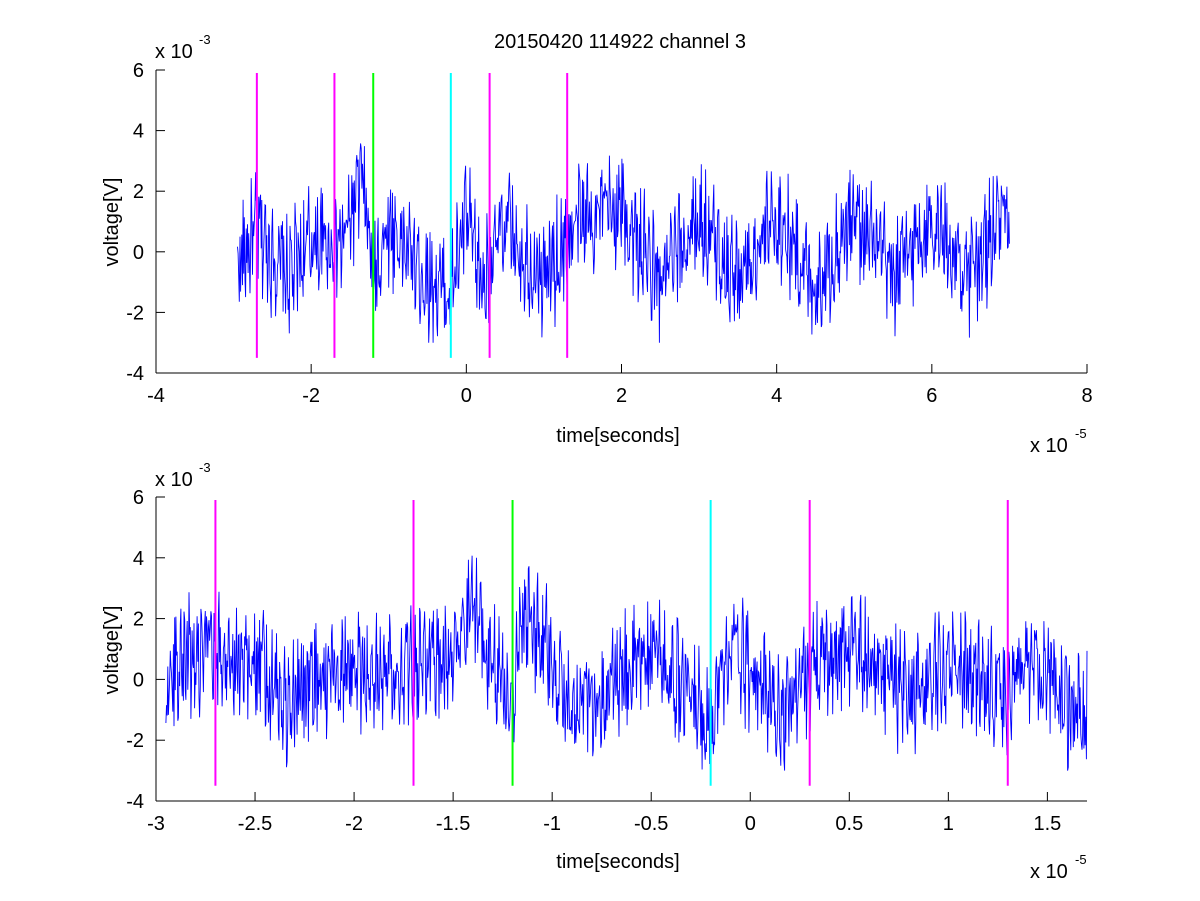 This screenshot has width=1200, height=901. I want to click on top-y-exponent: x 10 -3, so click(183, 47).